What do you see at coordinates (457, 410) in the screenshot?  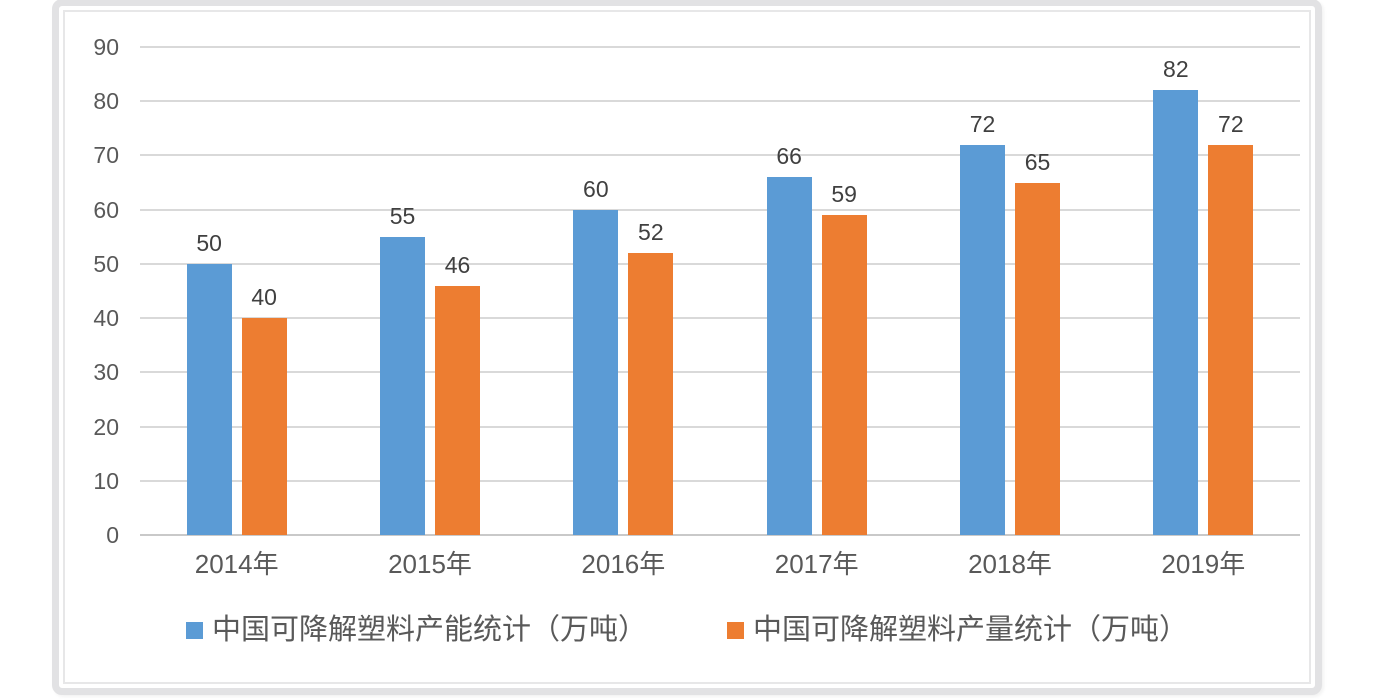 I see `bar-output-2015年` at bounding box center [457, 410].